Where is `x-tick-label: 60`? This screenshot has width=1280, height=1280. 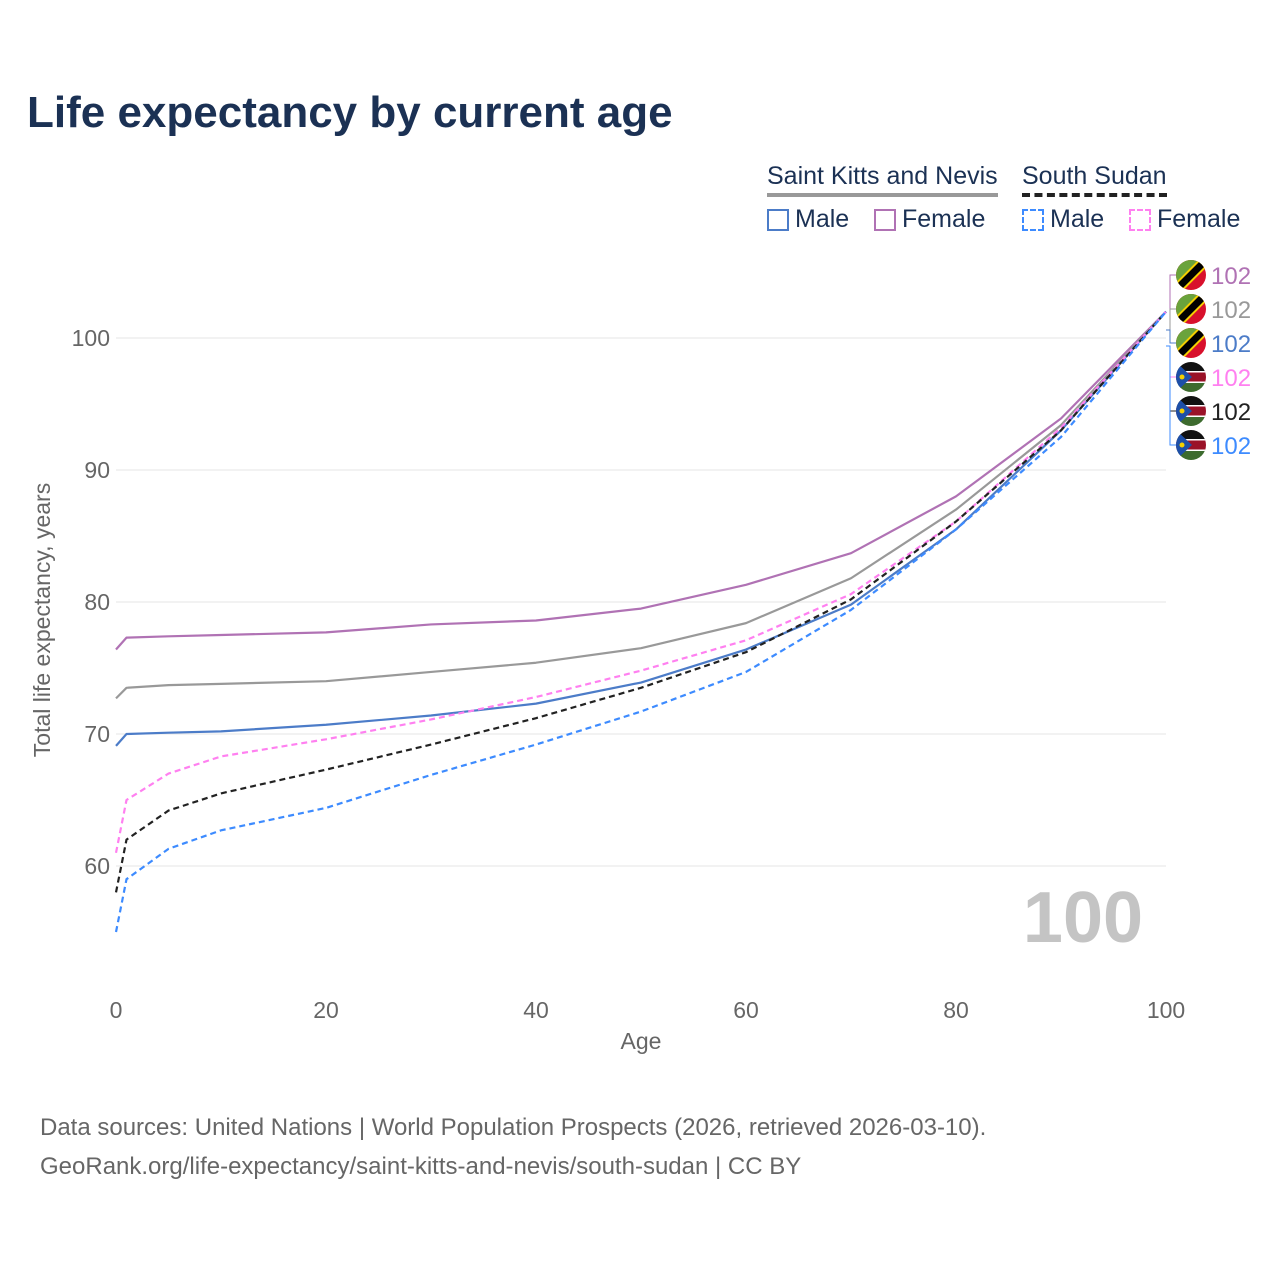 x-tick-label: 60 is located at coordinates (746, 1010).